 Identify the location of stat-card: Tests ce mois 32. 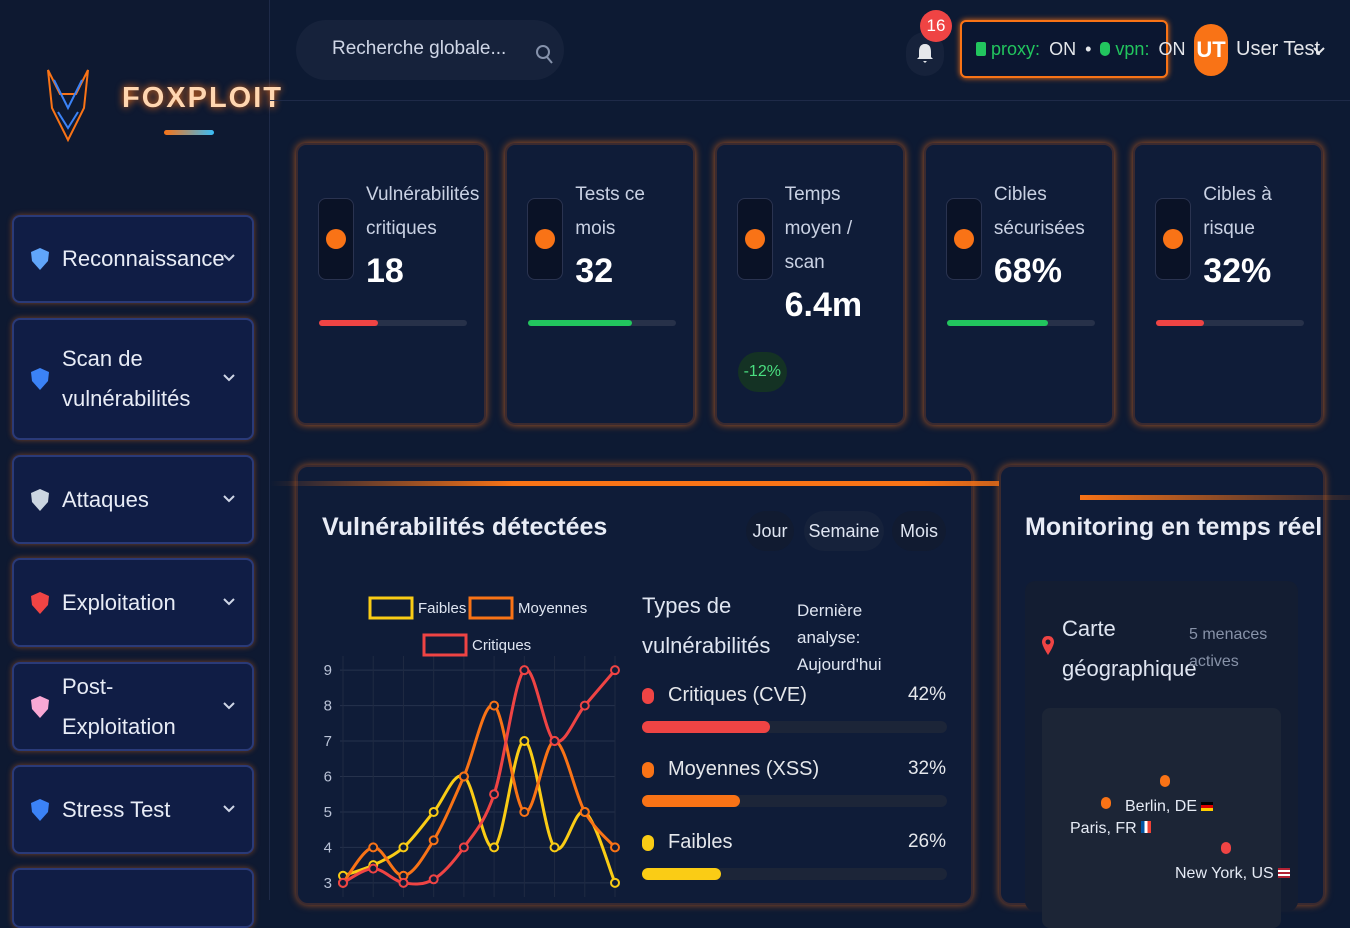
(600, 284).